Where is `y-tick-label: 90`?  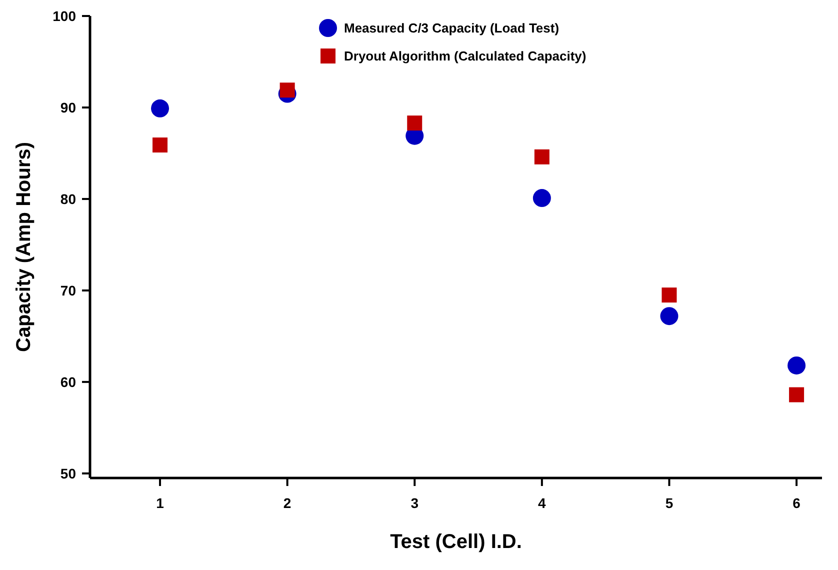
y-tick-label: 90 is located at coordinates (68, 107).